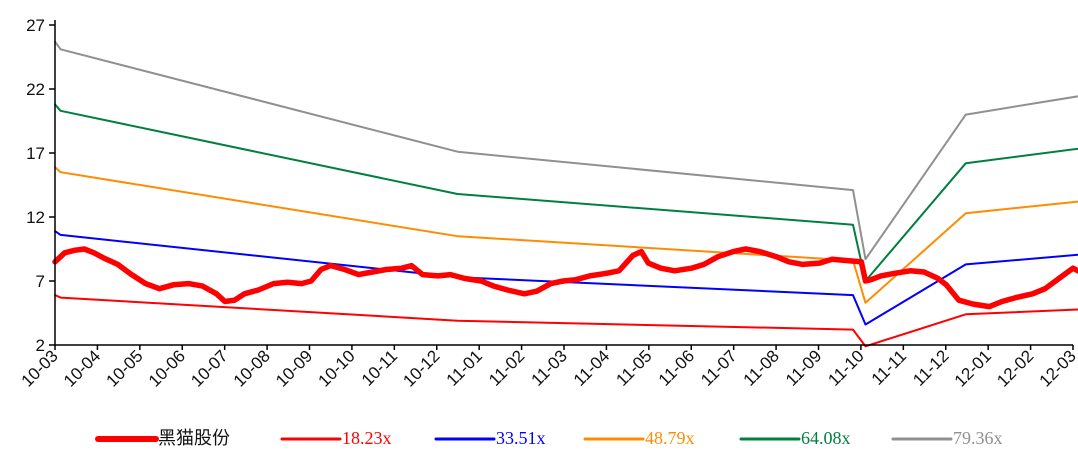  What do you see at coordinates (761, 367) in the screenshot?
I see `x-tick-label: 11-08` at bounding box center [761, 367].